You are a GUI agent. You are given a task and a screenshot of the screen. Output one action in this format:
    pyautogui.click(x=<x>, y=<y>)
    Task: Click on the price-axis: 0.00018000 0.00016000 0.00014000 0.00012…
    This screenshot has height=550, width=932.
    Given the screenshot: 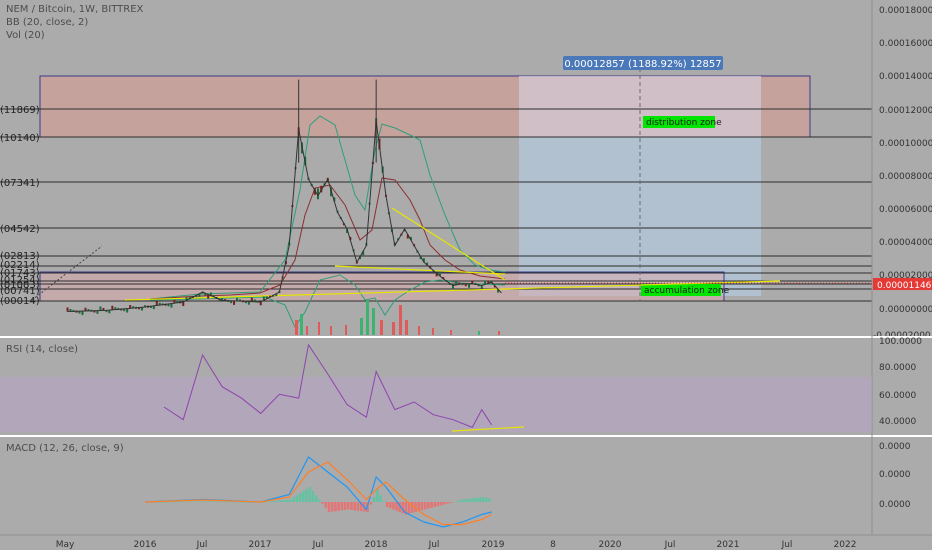 What is the action you would take?
    pyautogui.click(x=902, y=173)
    